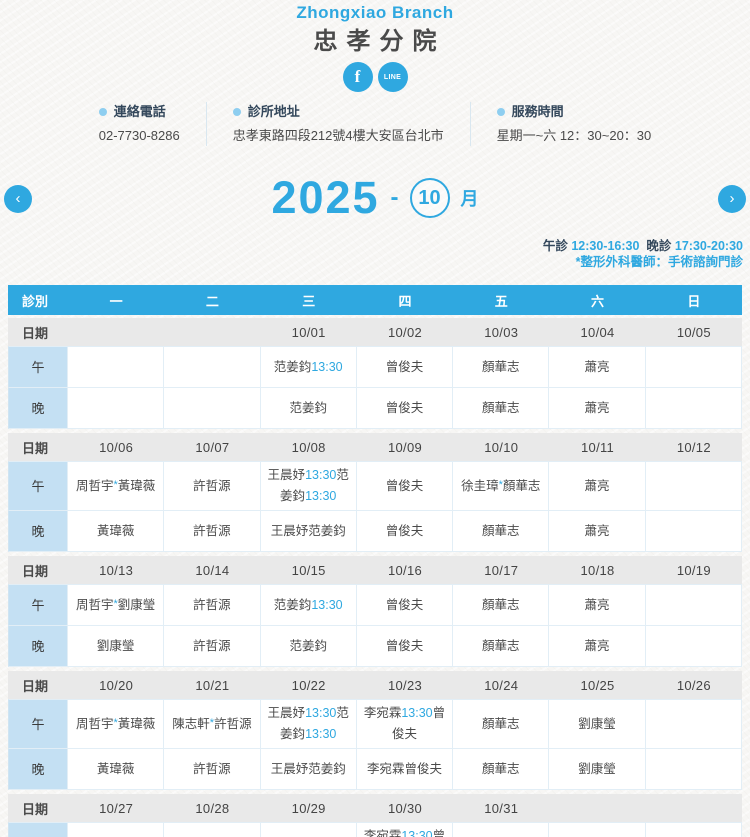 This screenshot has height=837, width=750. What do you see at coordinates (286, 713) in the screenshot?
I see `doctor-name: 王晨妤` at bounding box center [286, 713].